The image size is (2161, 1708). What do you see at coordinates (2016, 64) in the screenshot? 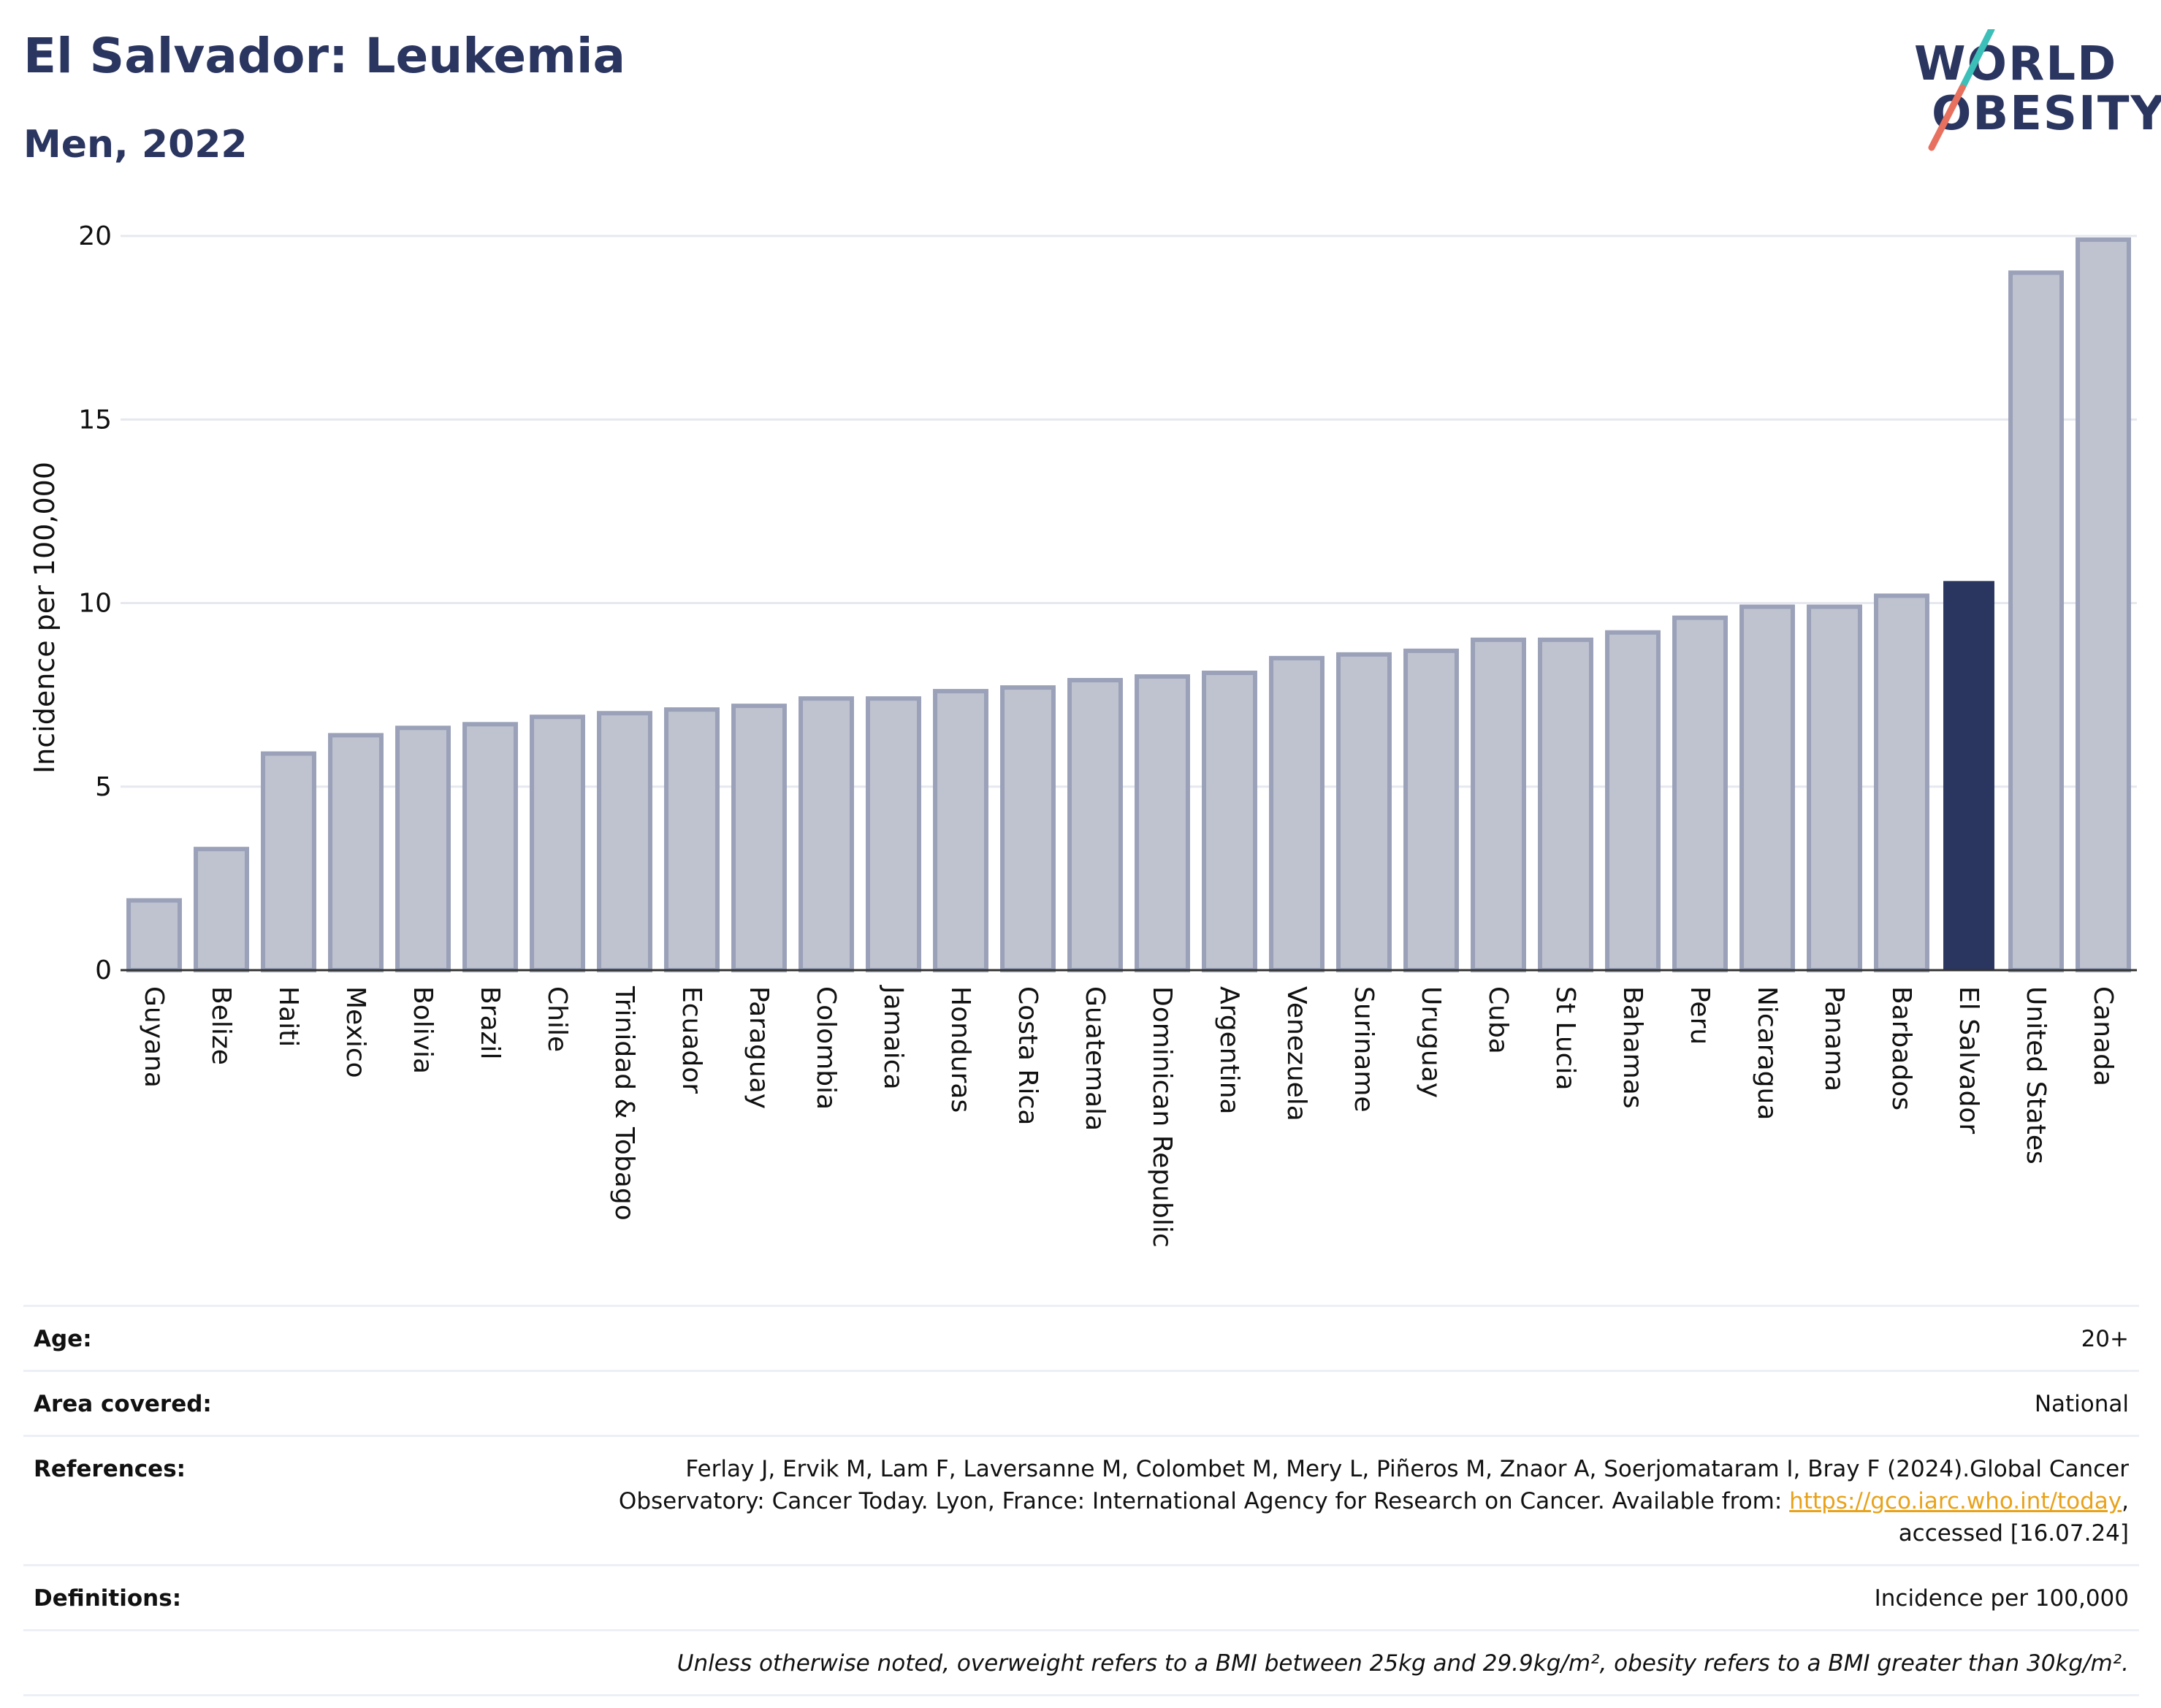
I see `logo-line-1: WORLD` at bounding box center [2016, 64].